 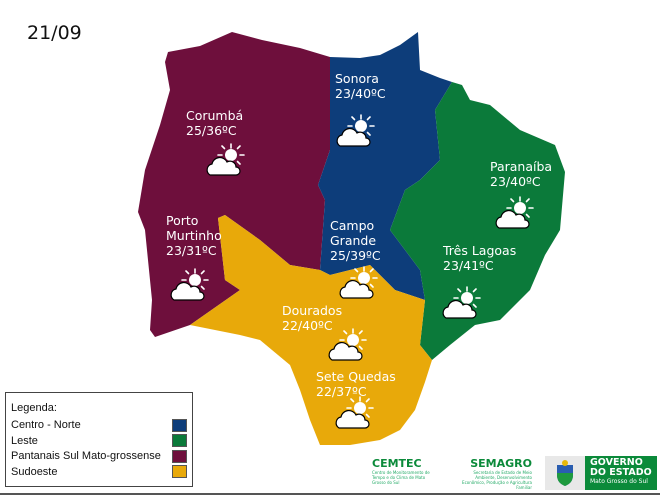 I want to click on region-leste, so click(x=477, y=221).